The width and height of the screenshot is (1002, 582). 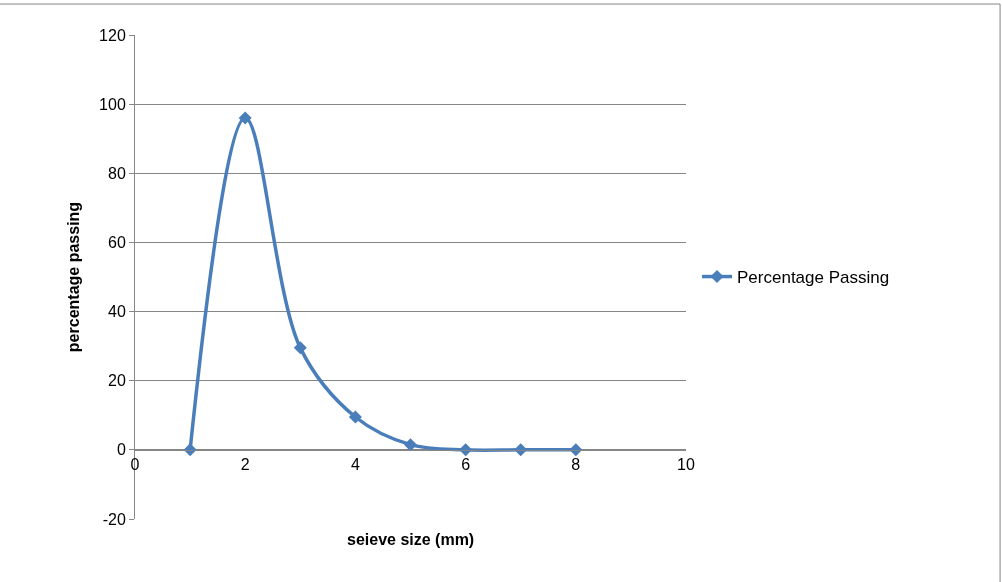 I want to click on y-tick-label: 40, so click(x=117, y=312).